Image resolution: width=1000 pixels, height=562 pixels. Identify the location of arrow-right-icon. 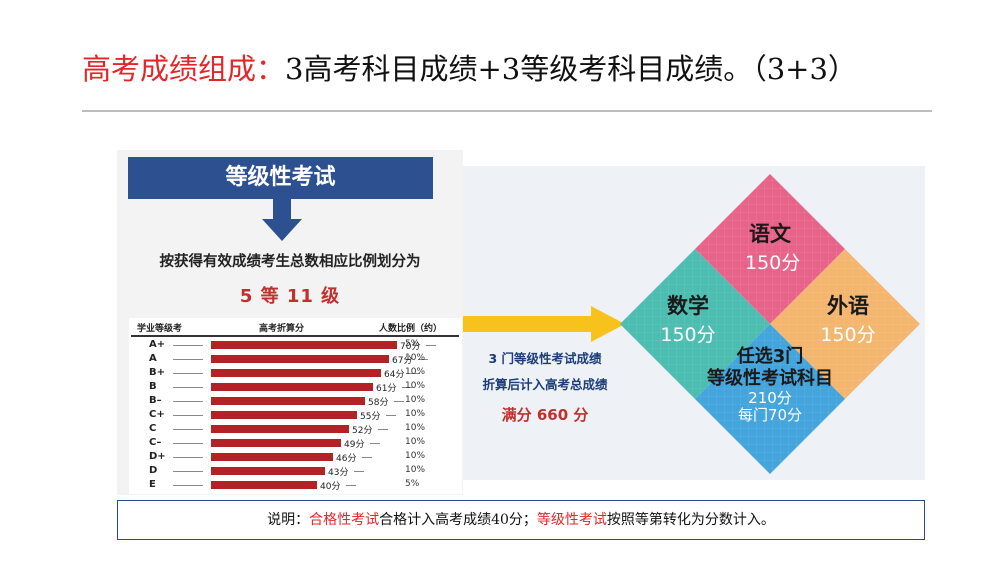
(544, 324).